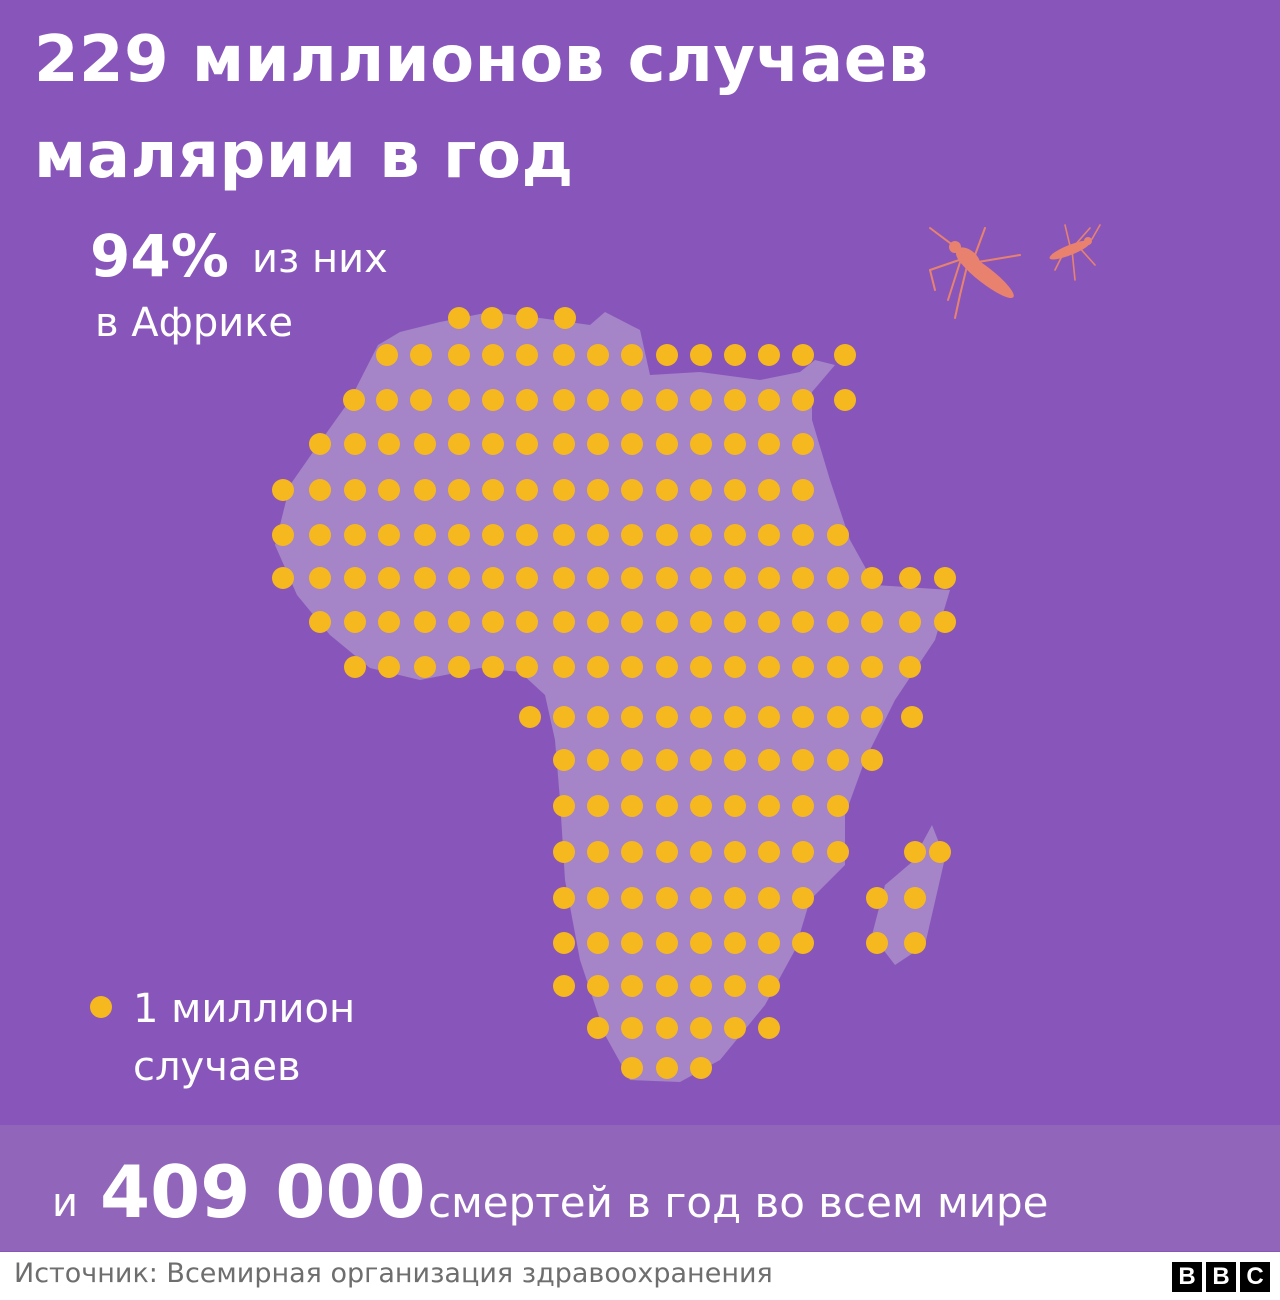 This screenshot has height=1300, width=1280. I want to click on legend-line-2: случаев, so click(217, 1067).